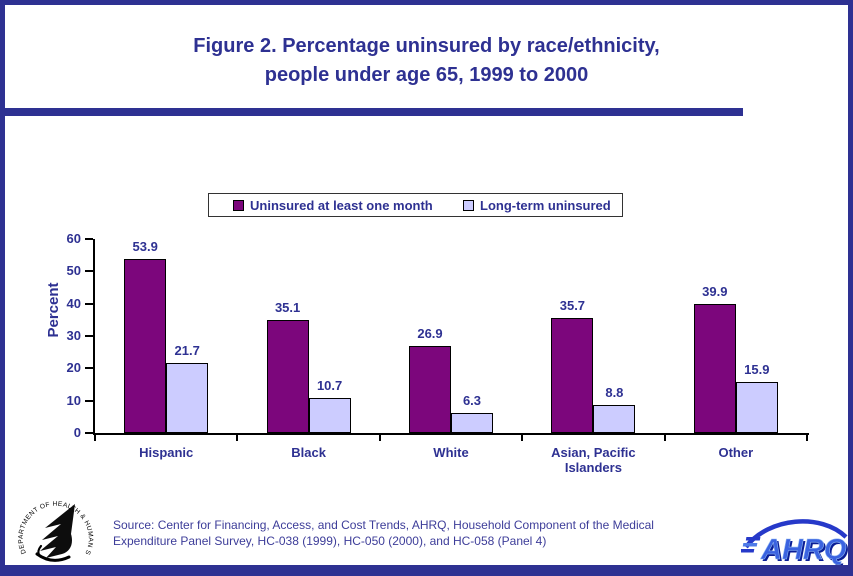 The image size is (853, 576). What do you see at coordinates (736, 452) in the screenshot?
I see `category-label-other: Other` at bounding box center [736, 452].